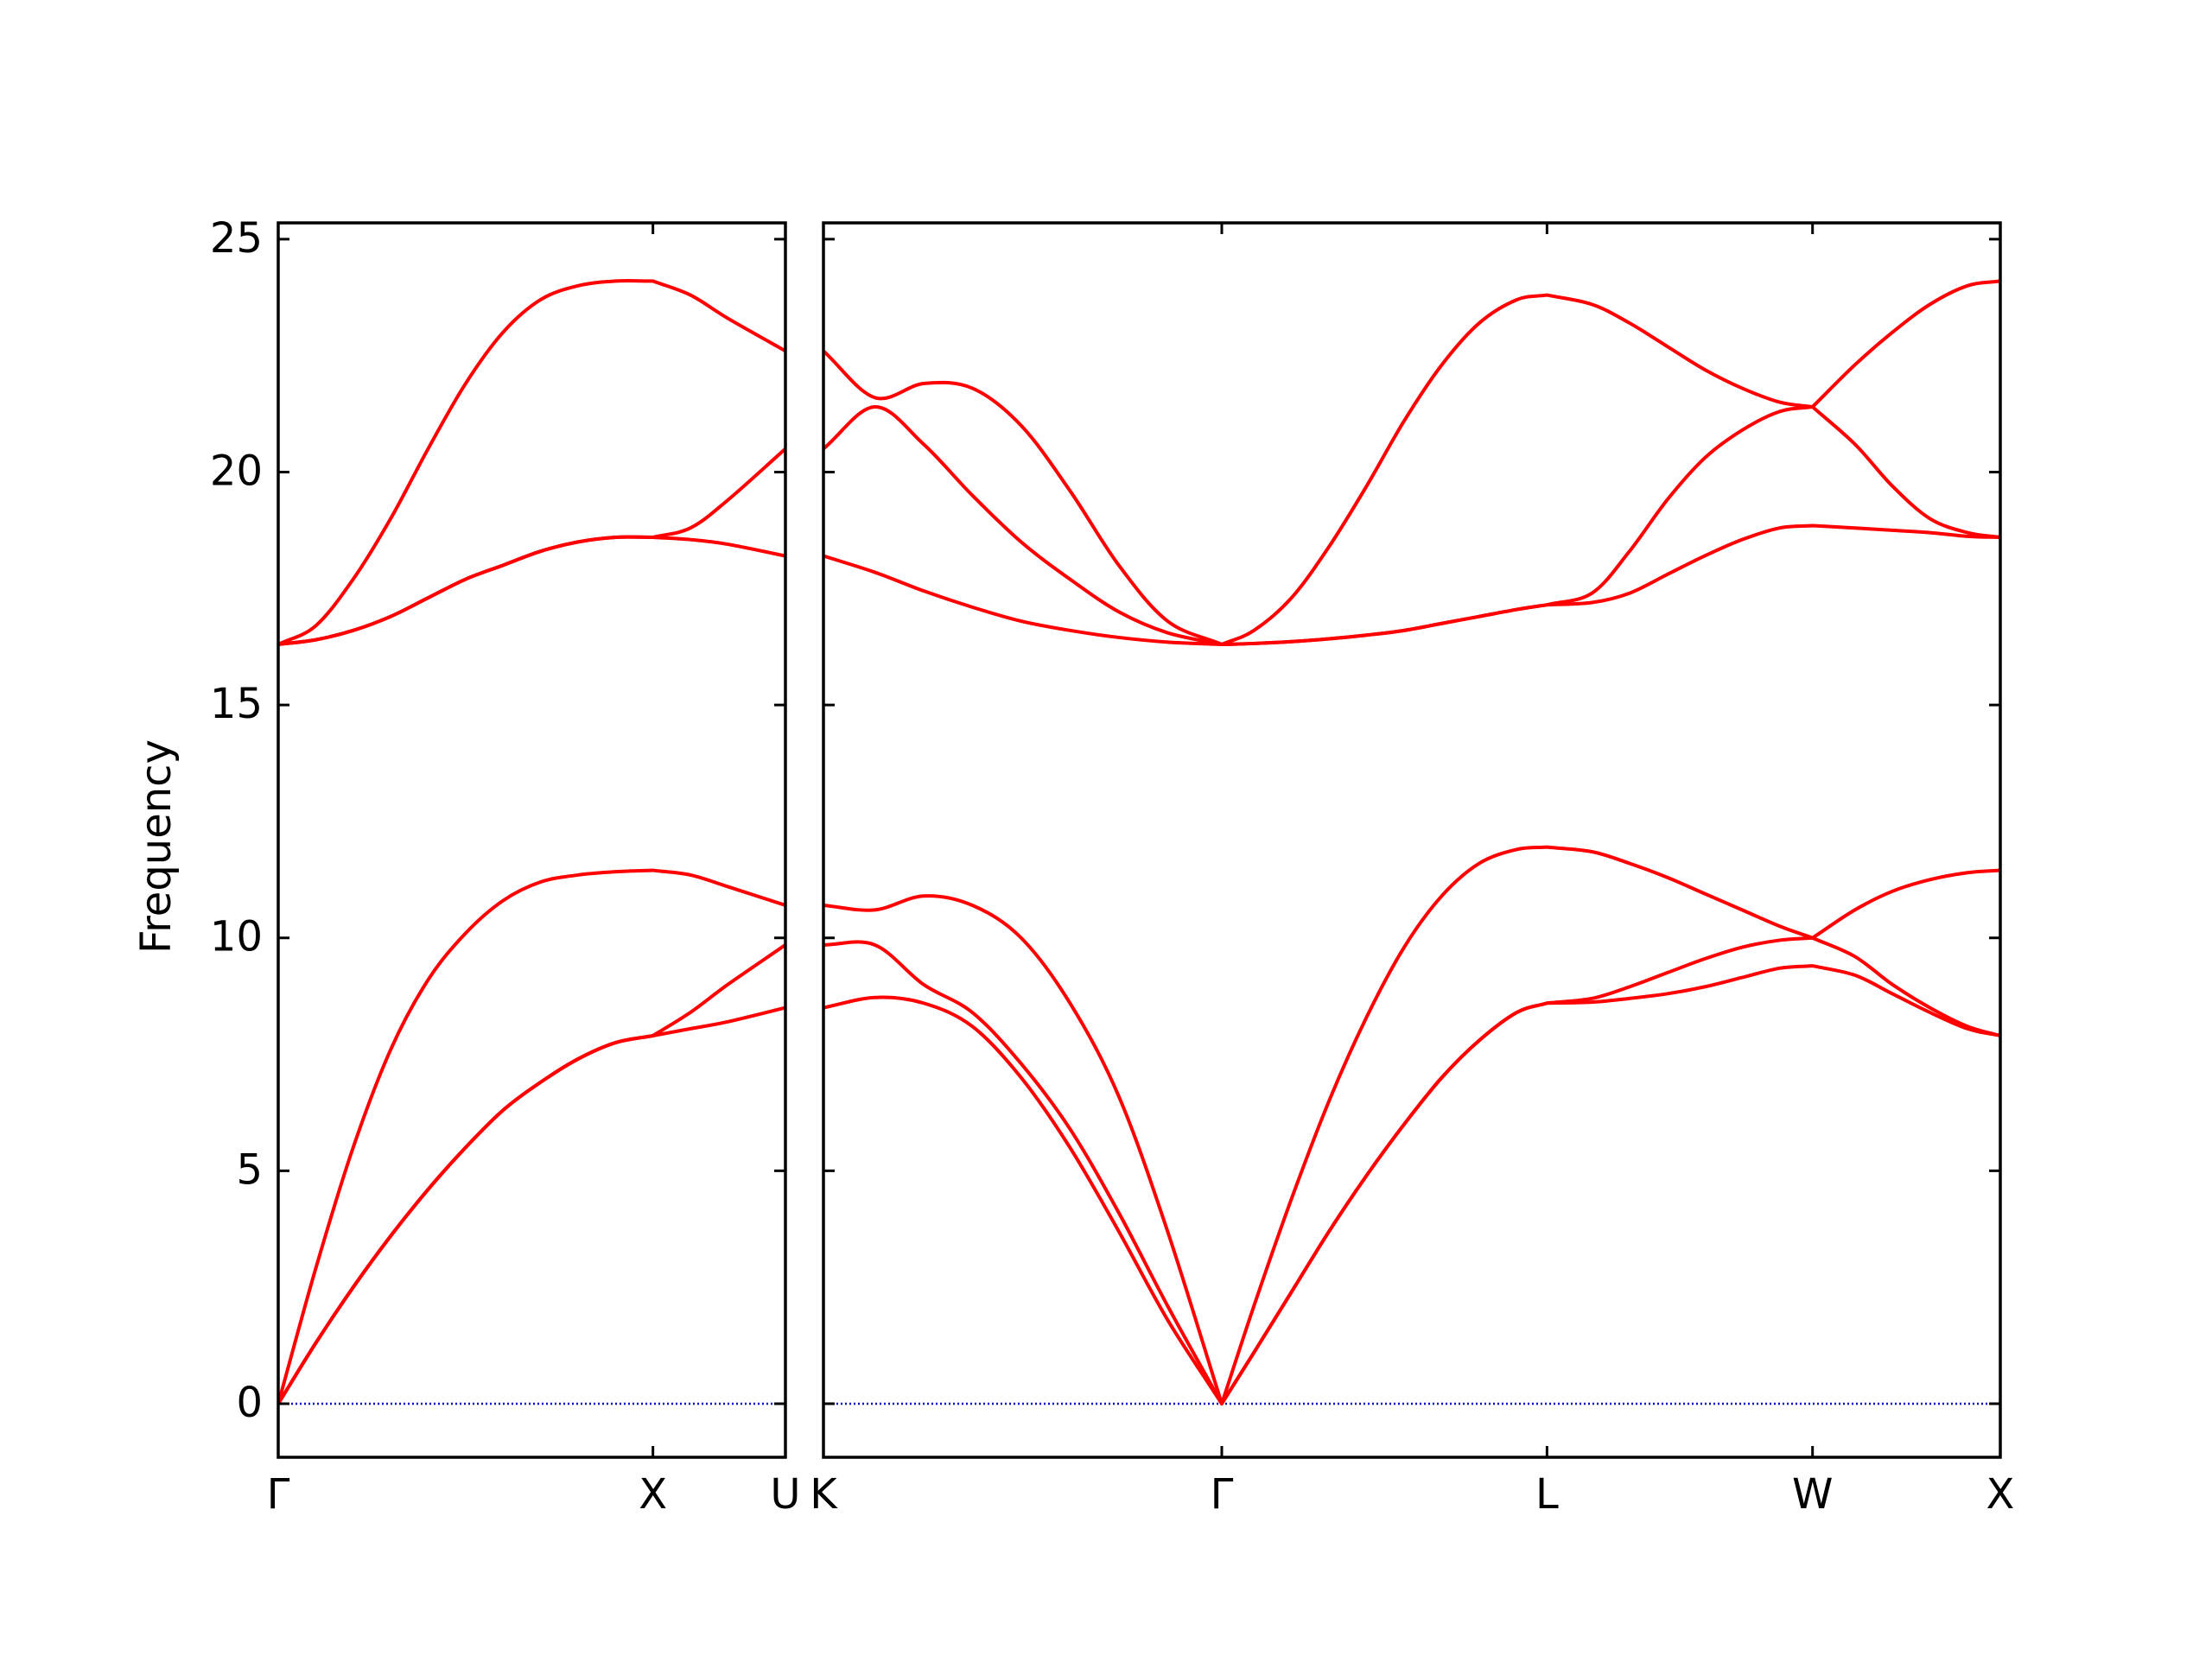 The image size is (2212, 1662). What do you see at coordinates (824, 1494) in the screenshot?
I see `x-tick-label: K` at bounding box center [824, 1494].